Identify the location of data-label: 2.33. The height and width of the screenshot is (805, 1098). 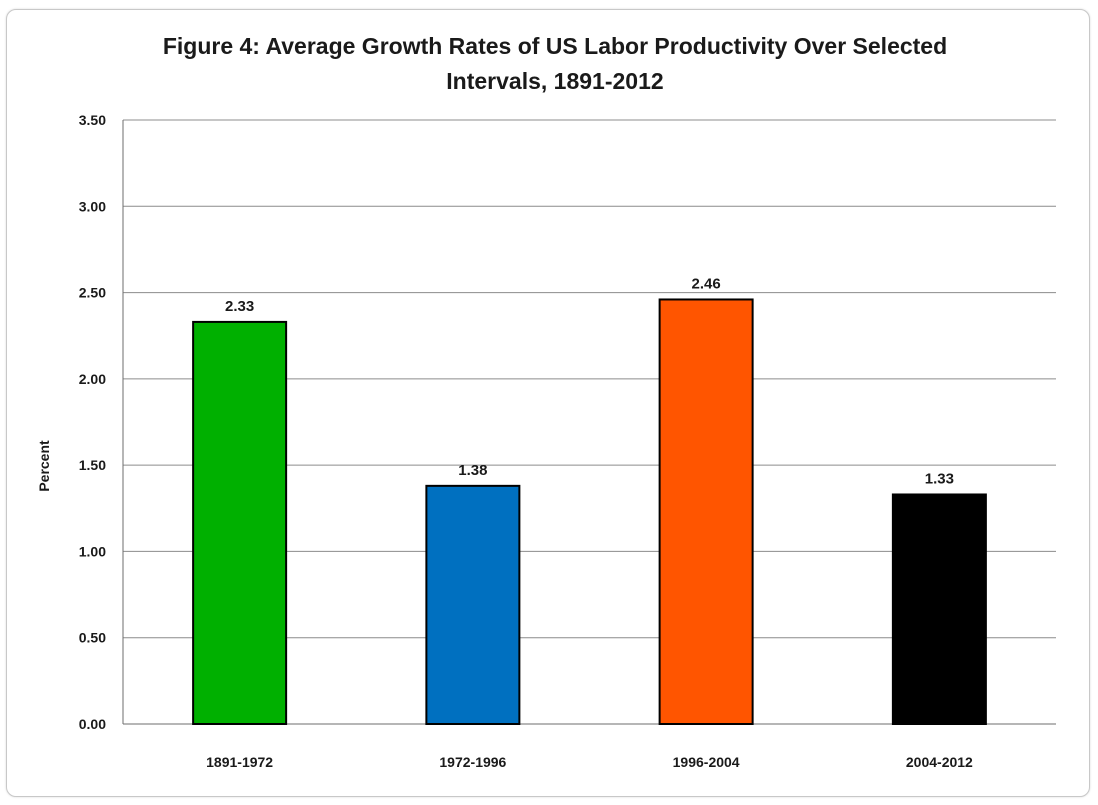
(239, 306).